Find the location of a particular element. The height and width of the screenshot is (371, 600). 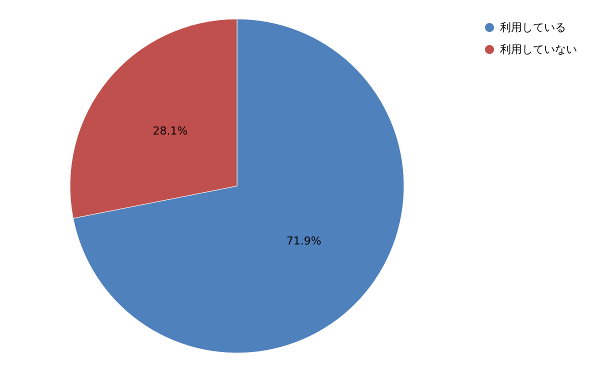

legend-label: 利用している is located at coordinates (533, 27).